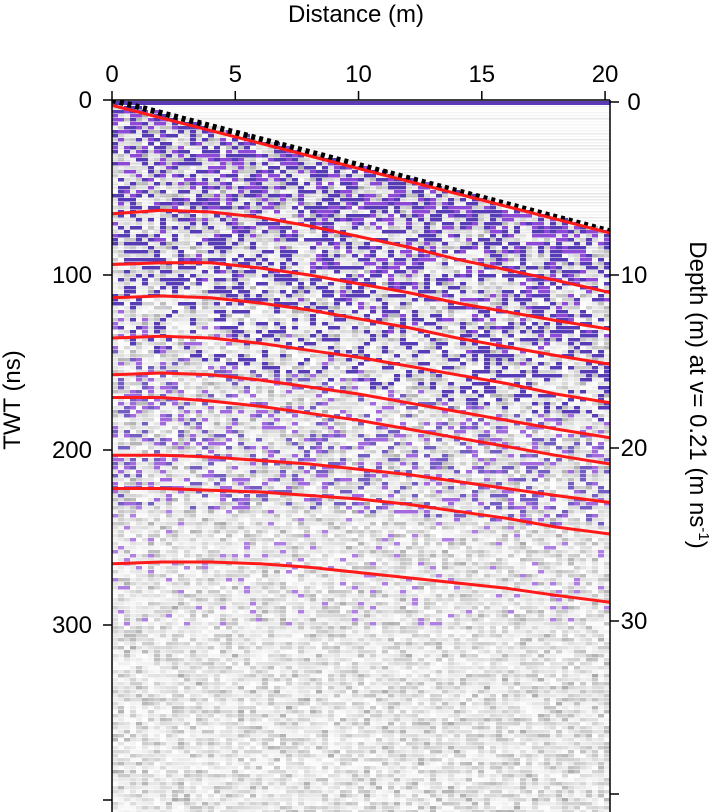  I want to click on surface-line, so click(361, 167).